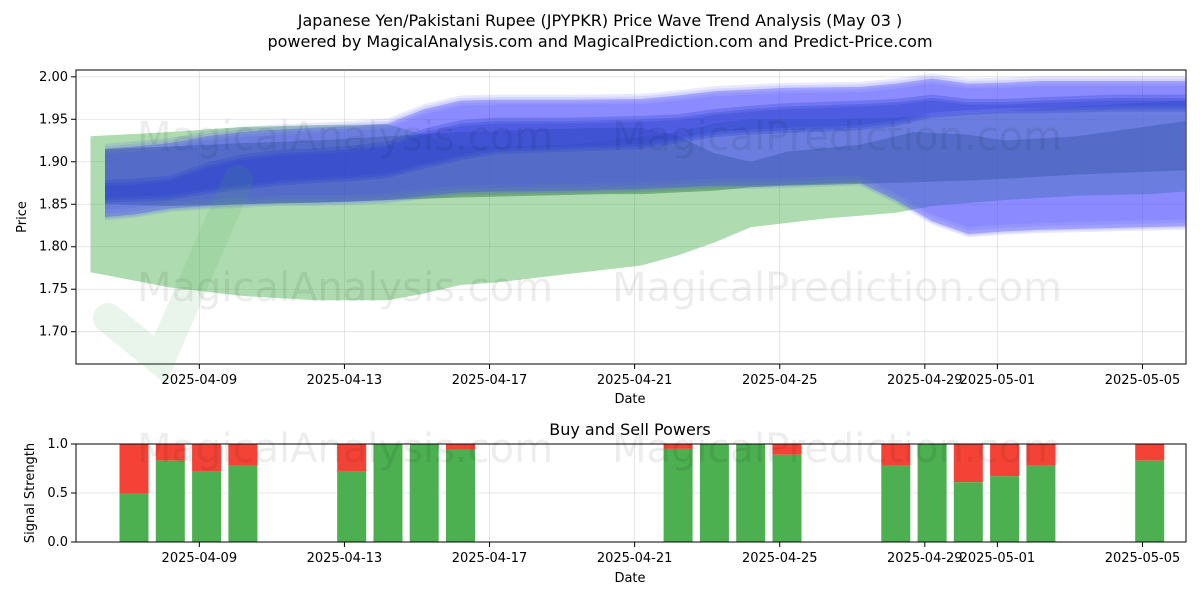  What do you see at coordinates (345, 380) in the screenshot?
I see `price-x-tick-label: 2025-04-13` at bounding box center [345, 380].